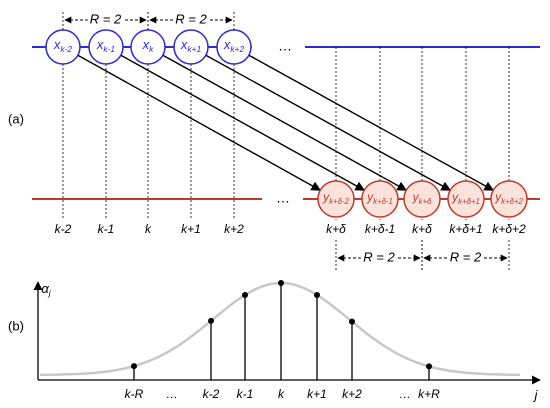 This screenshot has height=408, width=550. I want to click on tick-label: k, so click(281, 394).